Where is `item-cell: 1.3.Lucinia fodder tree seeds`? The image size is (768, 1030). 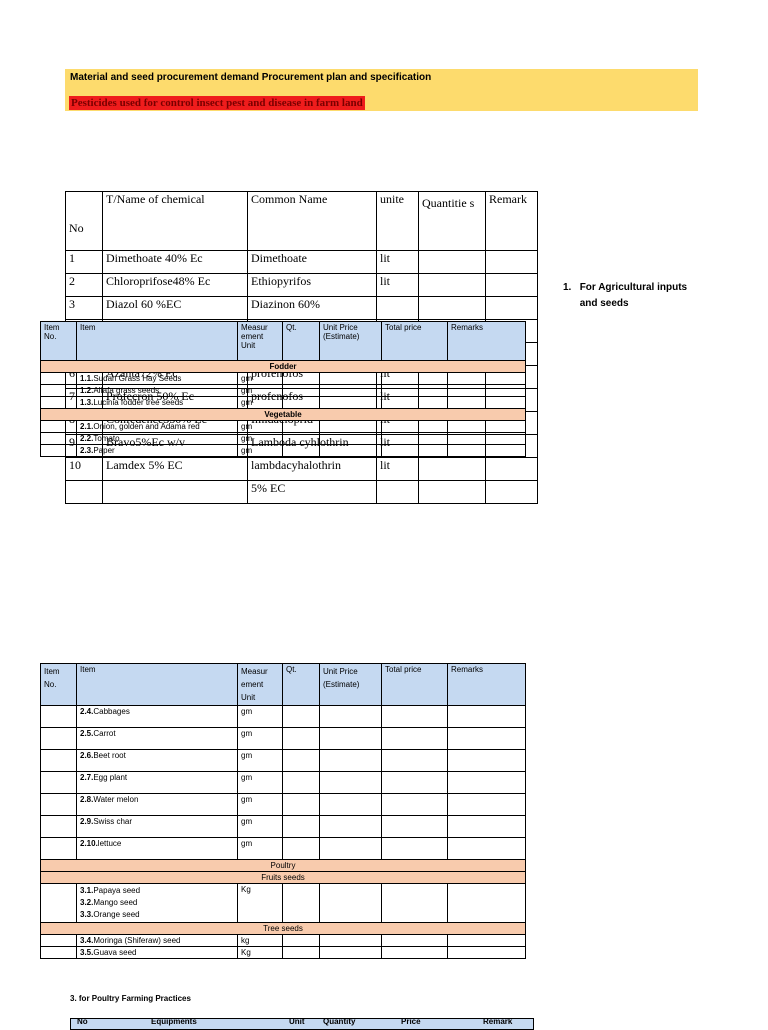 item-cell: 1.3.Lucinia fodder tree seeds is located at coordinates (157, 402).